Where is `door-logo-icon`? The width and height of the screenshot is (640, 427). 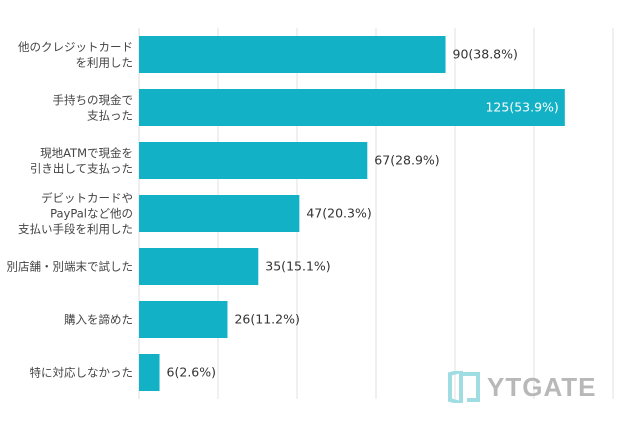 door-logo-icon is located at coordinates (464, 387).